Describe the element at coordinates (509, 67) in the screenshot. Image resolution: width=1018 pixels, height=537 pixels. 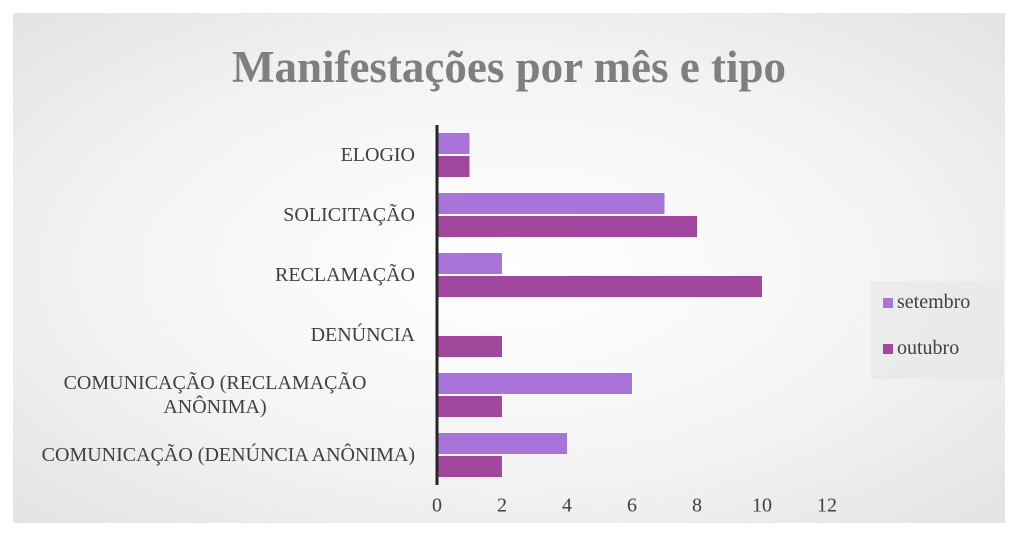
I see `chart-title: Manifestações por mês e tipo` at that location.